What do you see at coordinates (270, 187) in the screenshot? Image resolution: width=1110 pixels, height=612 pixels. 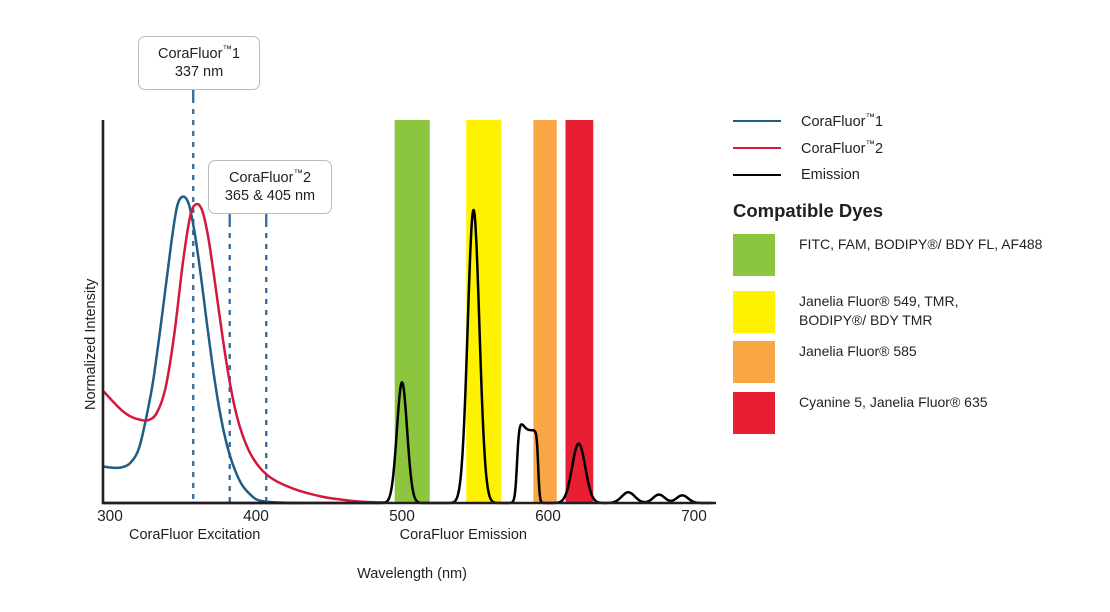 I see `callout-corafluor2: CoraFluor™2 365 & 405 nm` at bounding box center [270, 187].